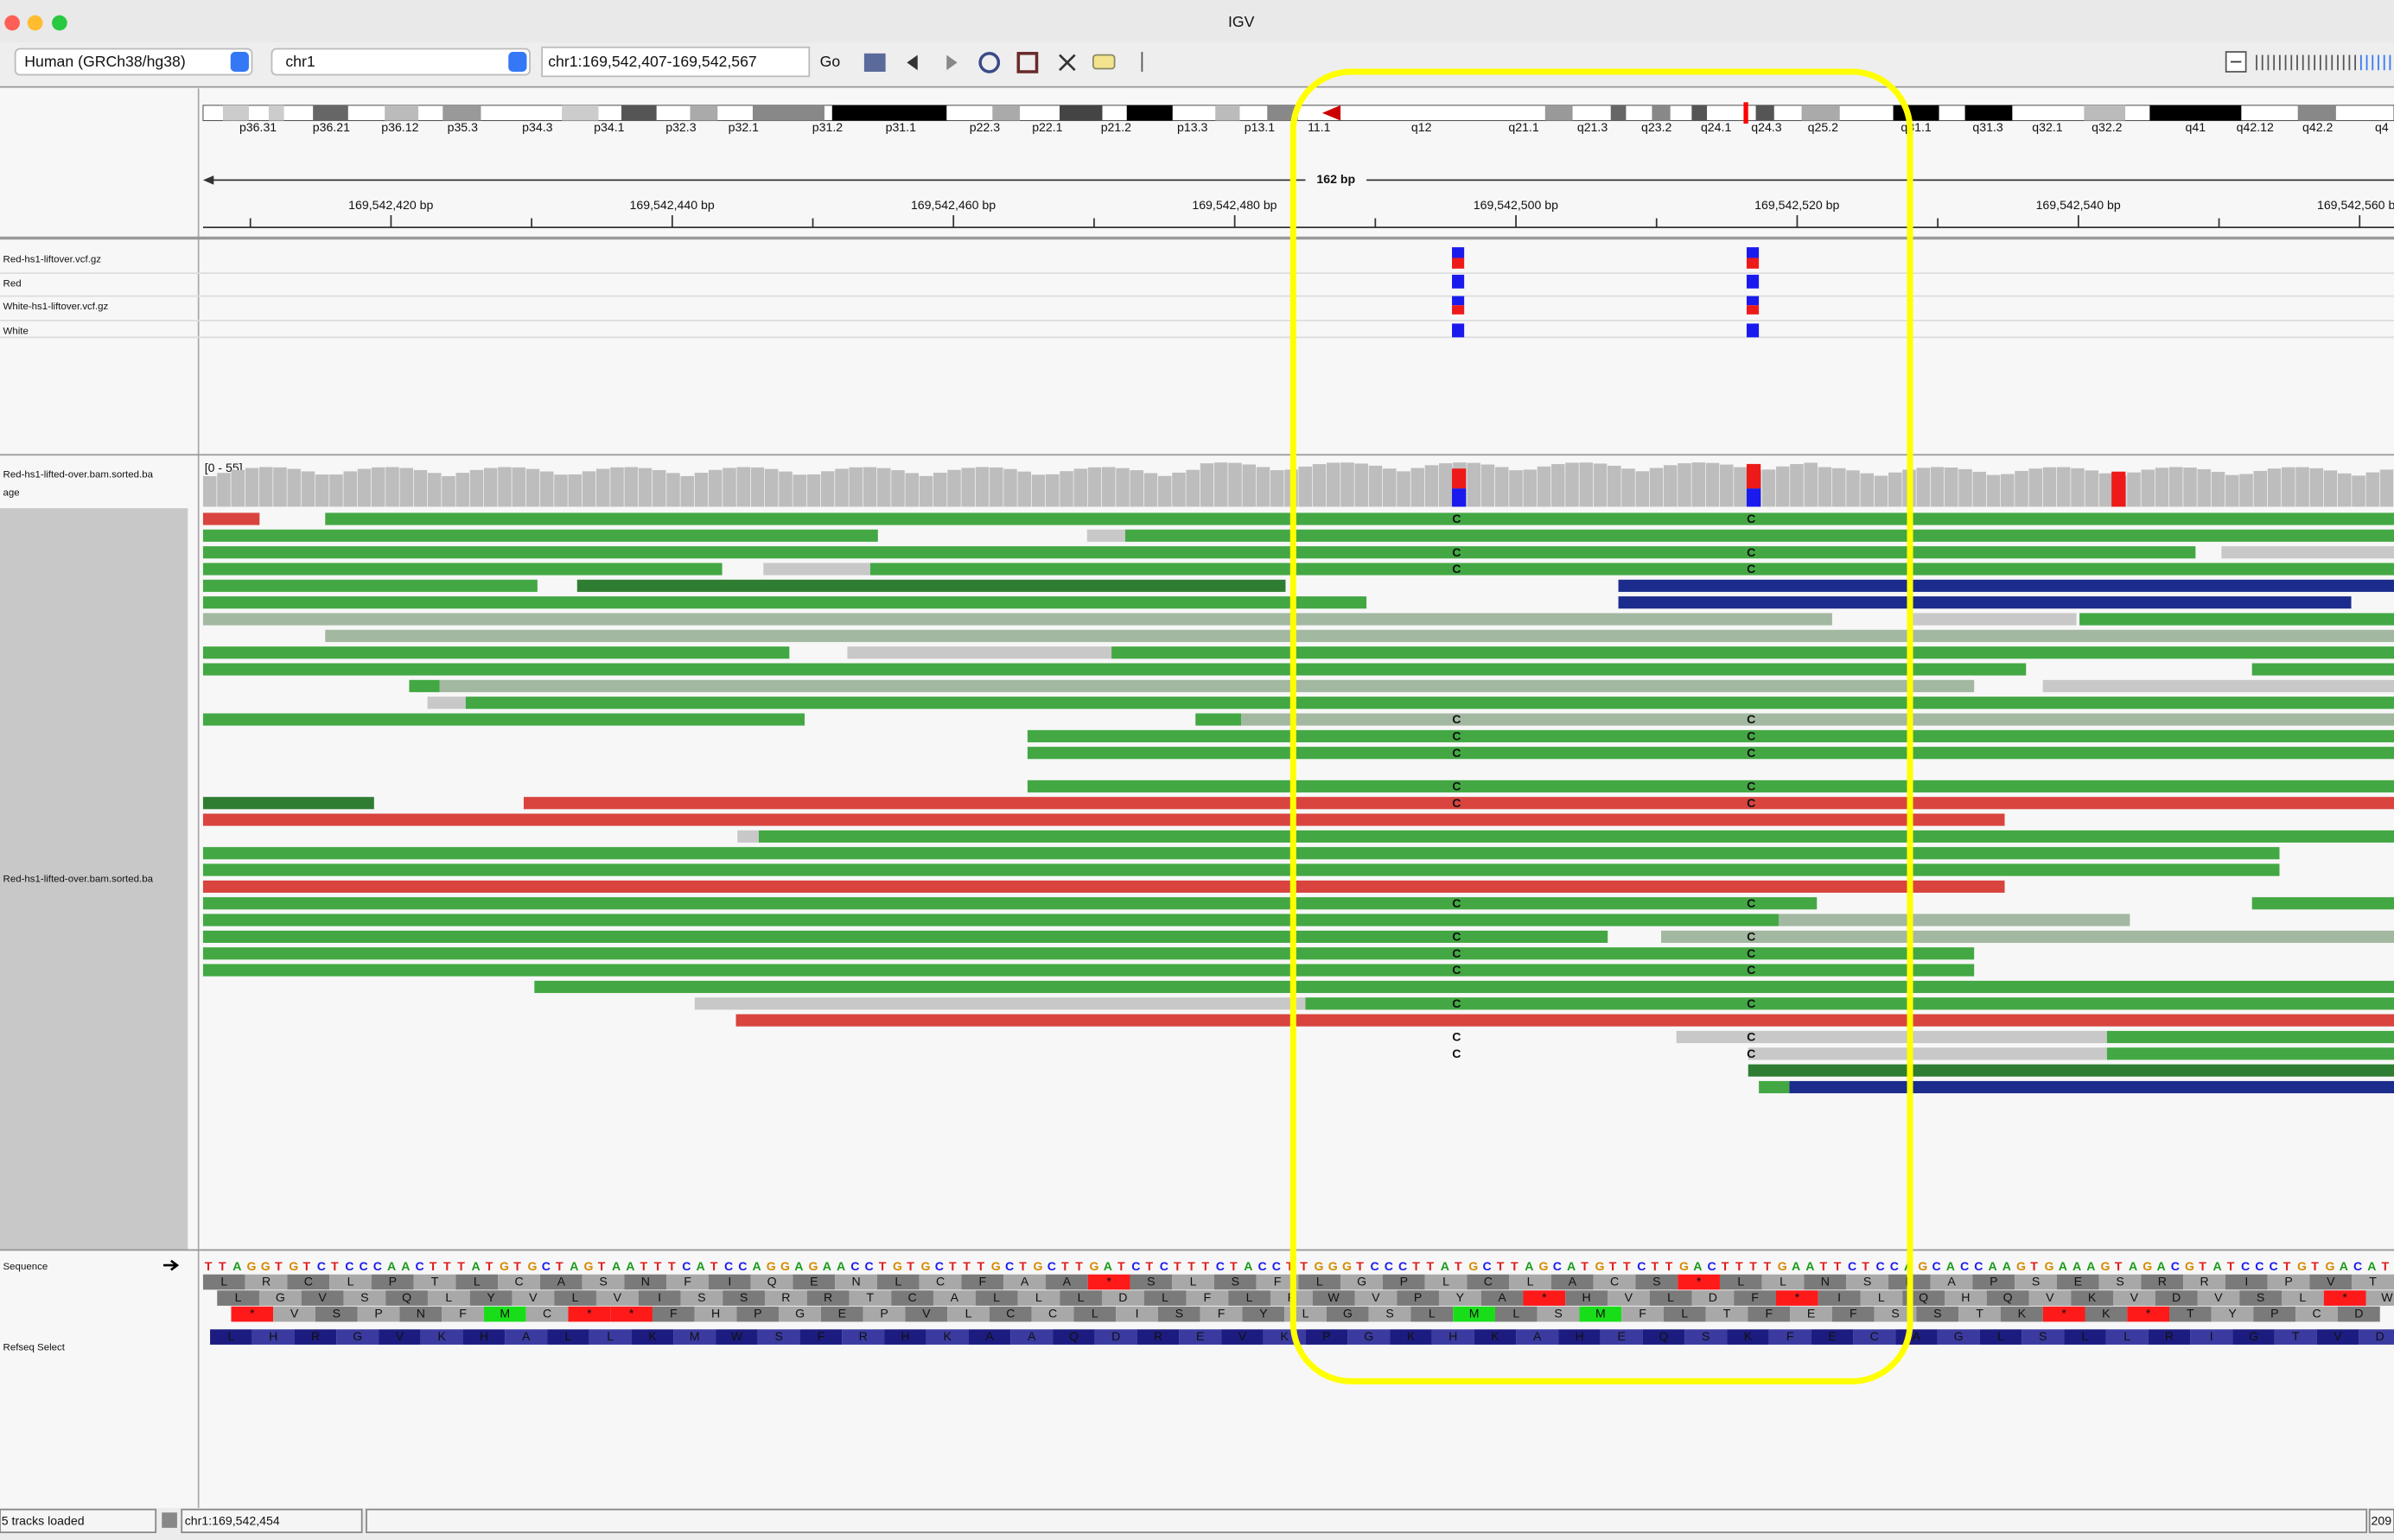  What do you see at coordinates (609, 127) in the screenshot?
I see `cytoband-label: p34.1` at bounding box center [609, 127].